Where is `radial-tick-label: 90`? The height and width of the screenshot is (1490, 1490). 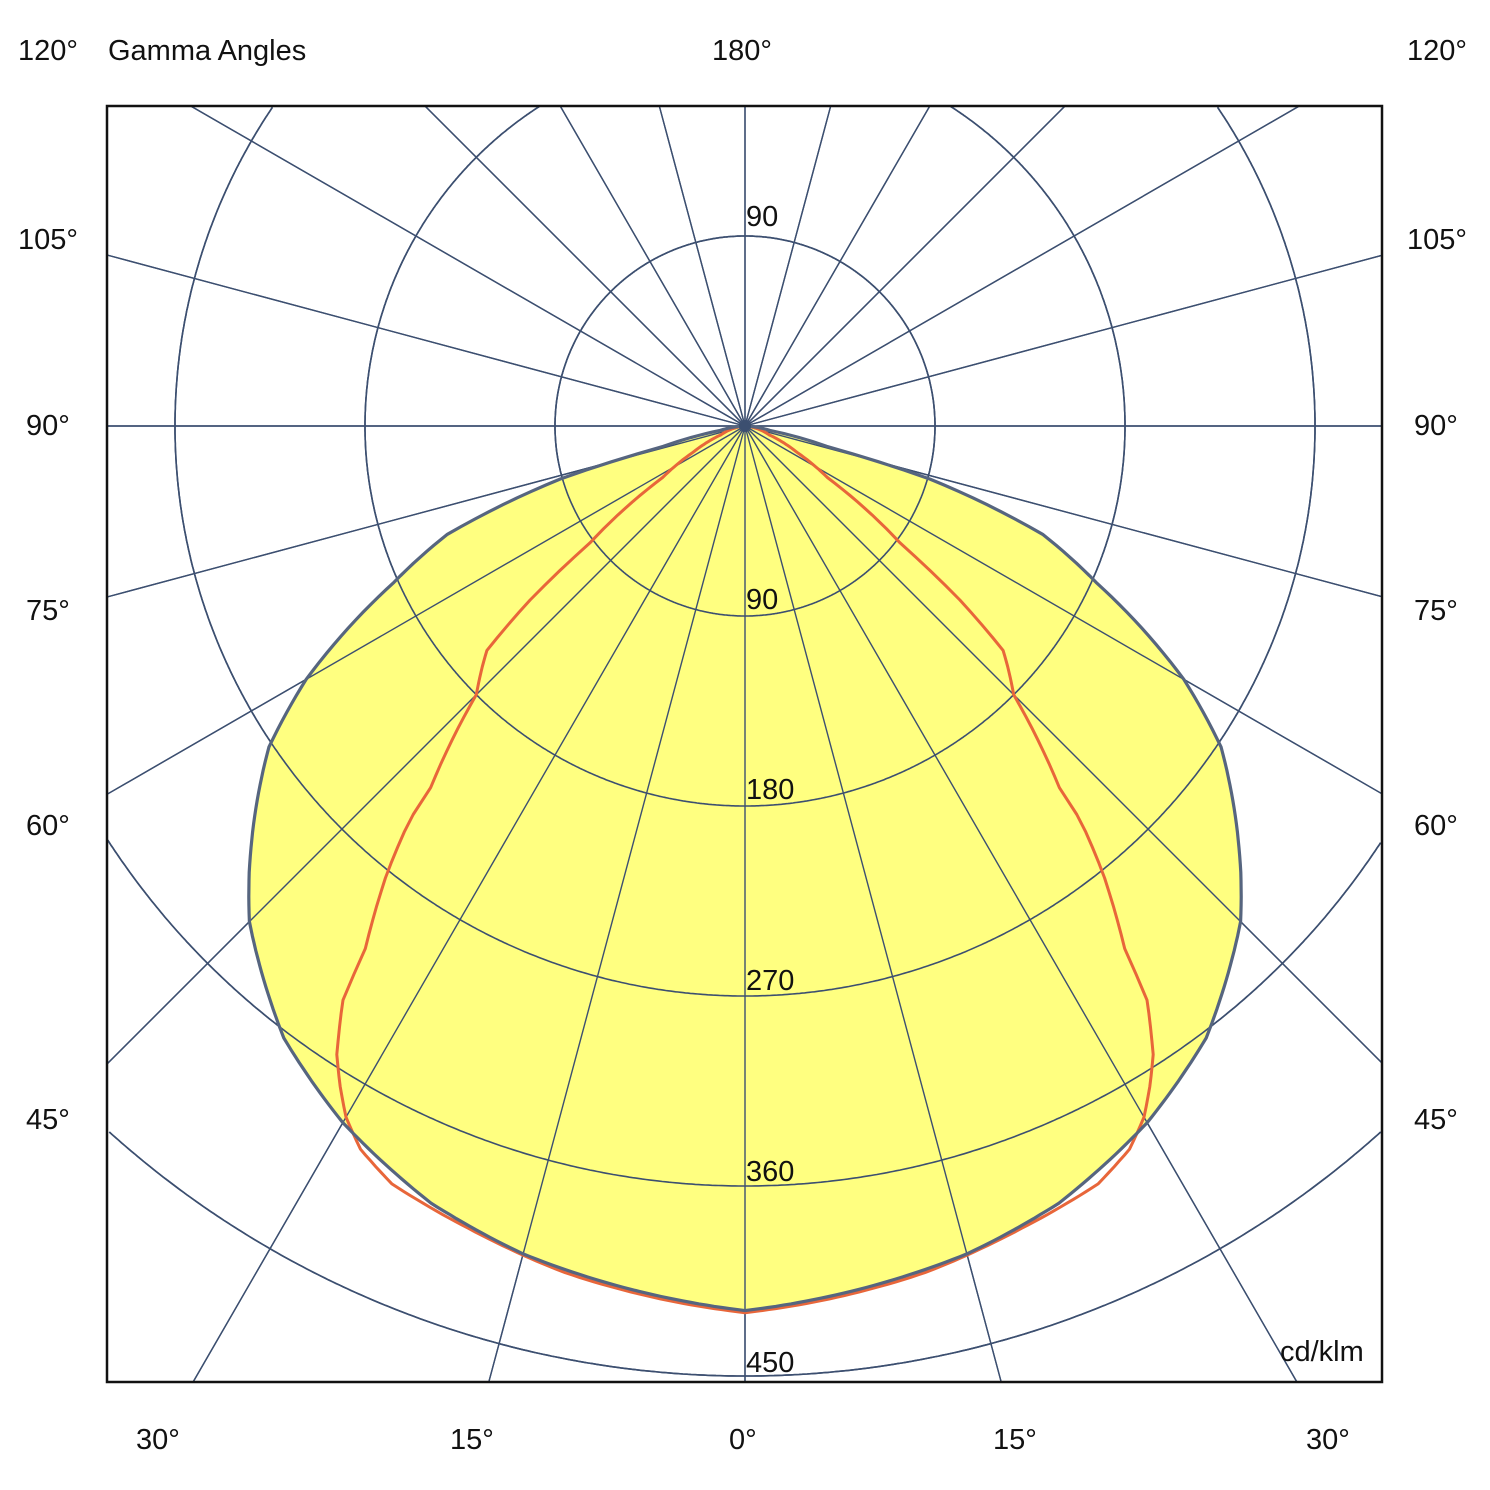 radial-tick-label: 90 is located at coordinates (762, 600).